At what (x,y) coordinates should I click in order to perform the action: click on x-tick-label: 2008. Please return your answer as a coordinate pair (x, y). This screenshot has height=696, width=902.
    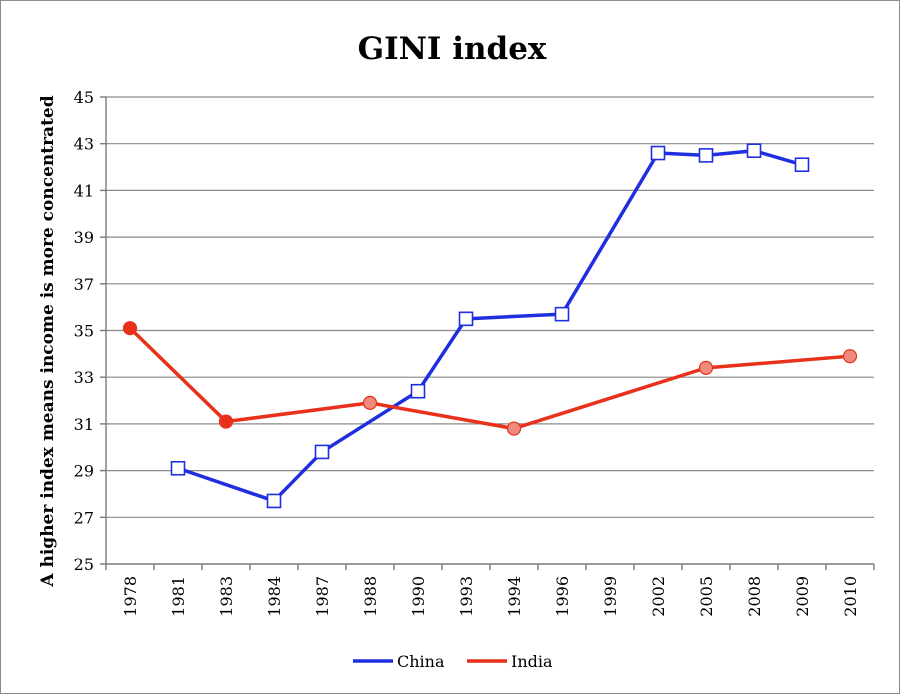
    Looking at the image, I should click on (754, 596).